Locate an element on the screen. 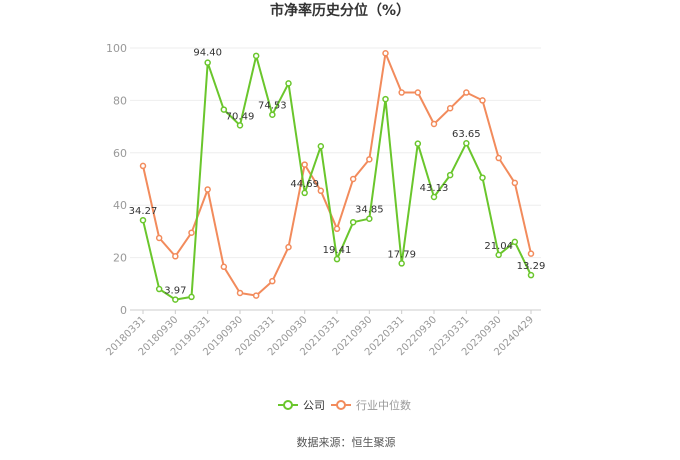 This screenshot has height=460, width=680. y-tick-label: 40 is located at coordinates (120, 205).